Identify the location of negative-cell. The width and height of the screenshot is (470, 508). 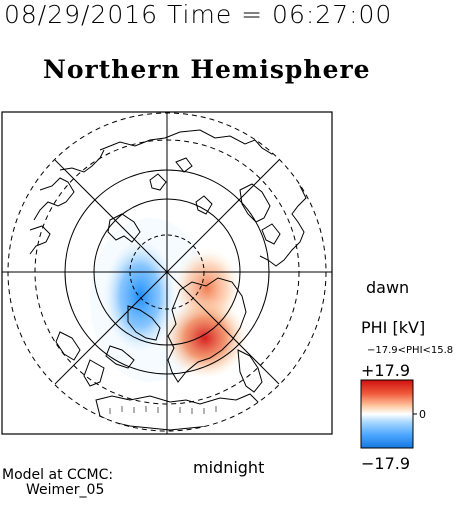
(140, 296).